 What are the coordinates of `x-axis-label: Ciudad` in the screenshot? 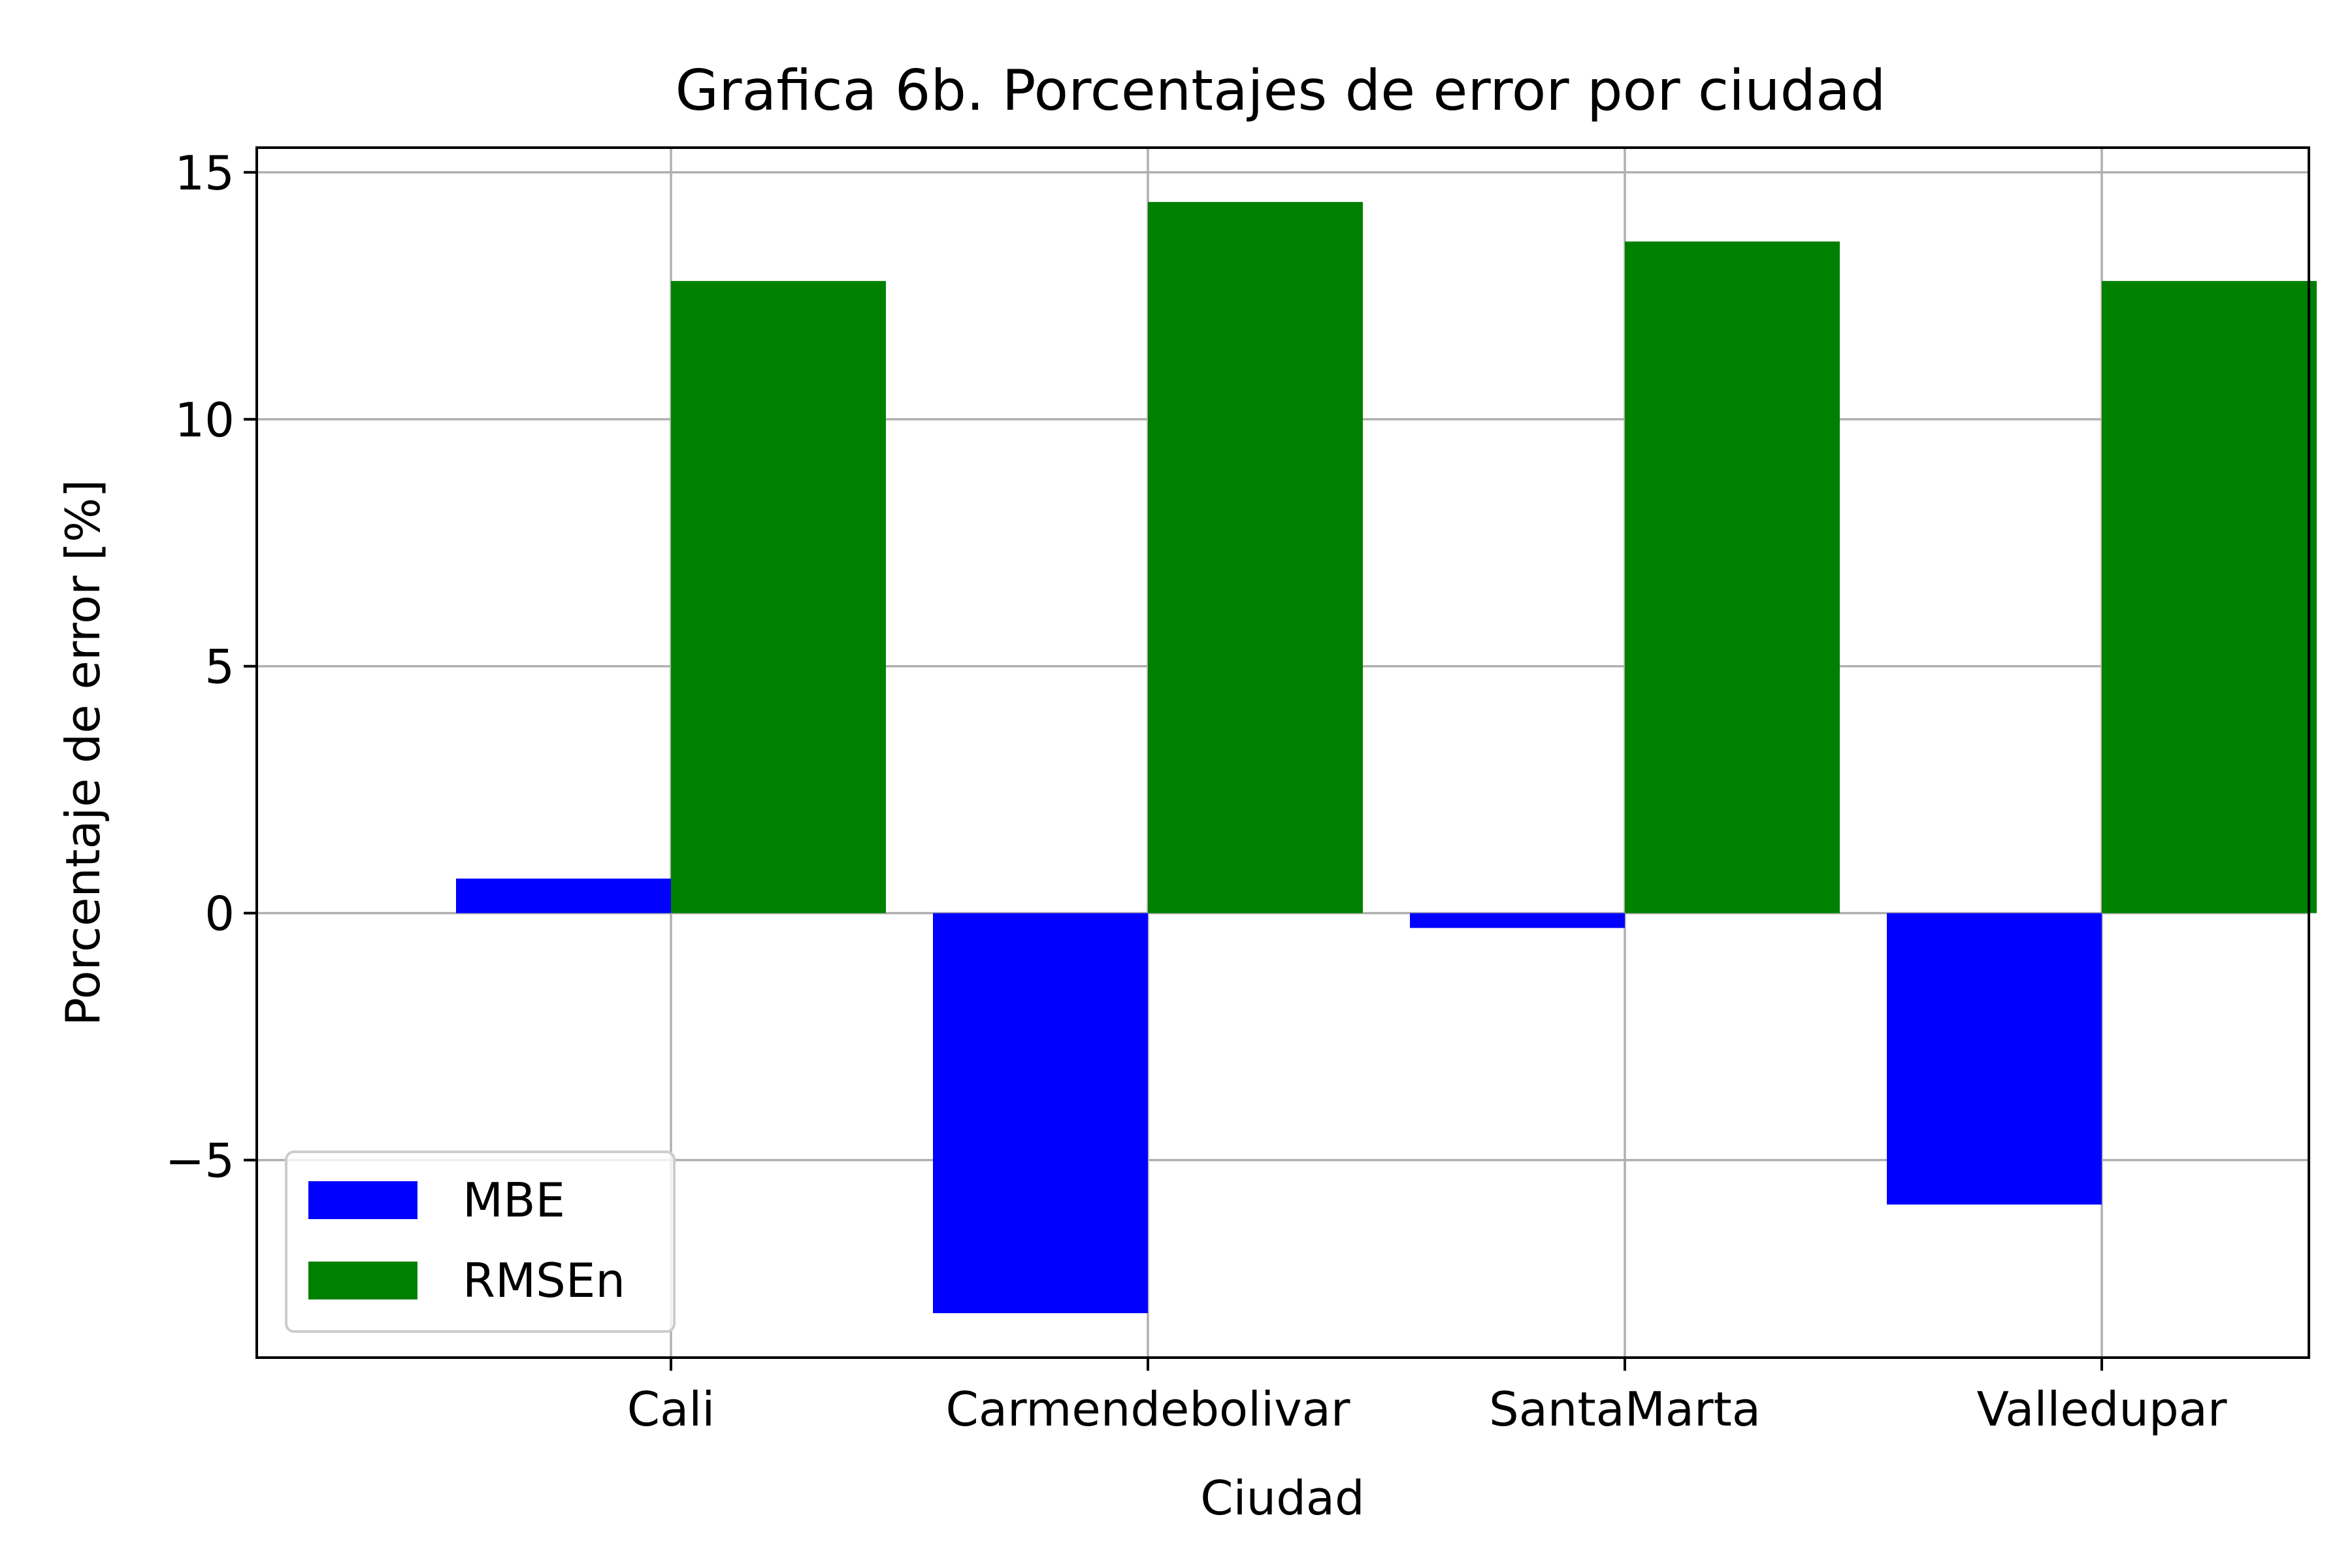 It's located at (1282, 1498).